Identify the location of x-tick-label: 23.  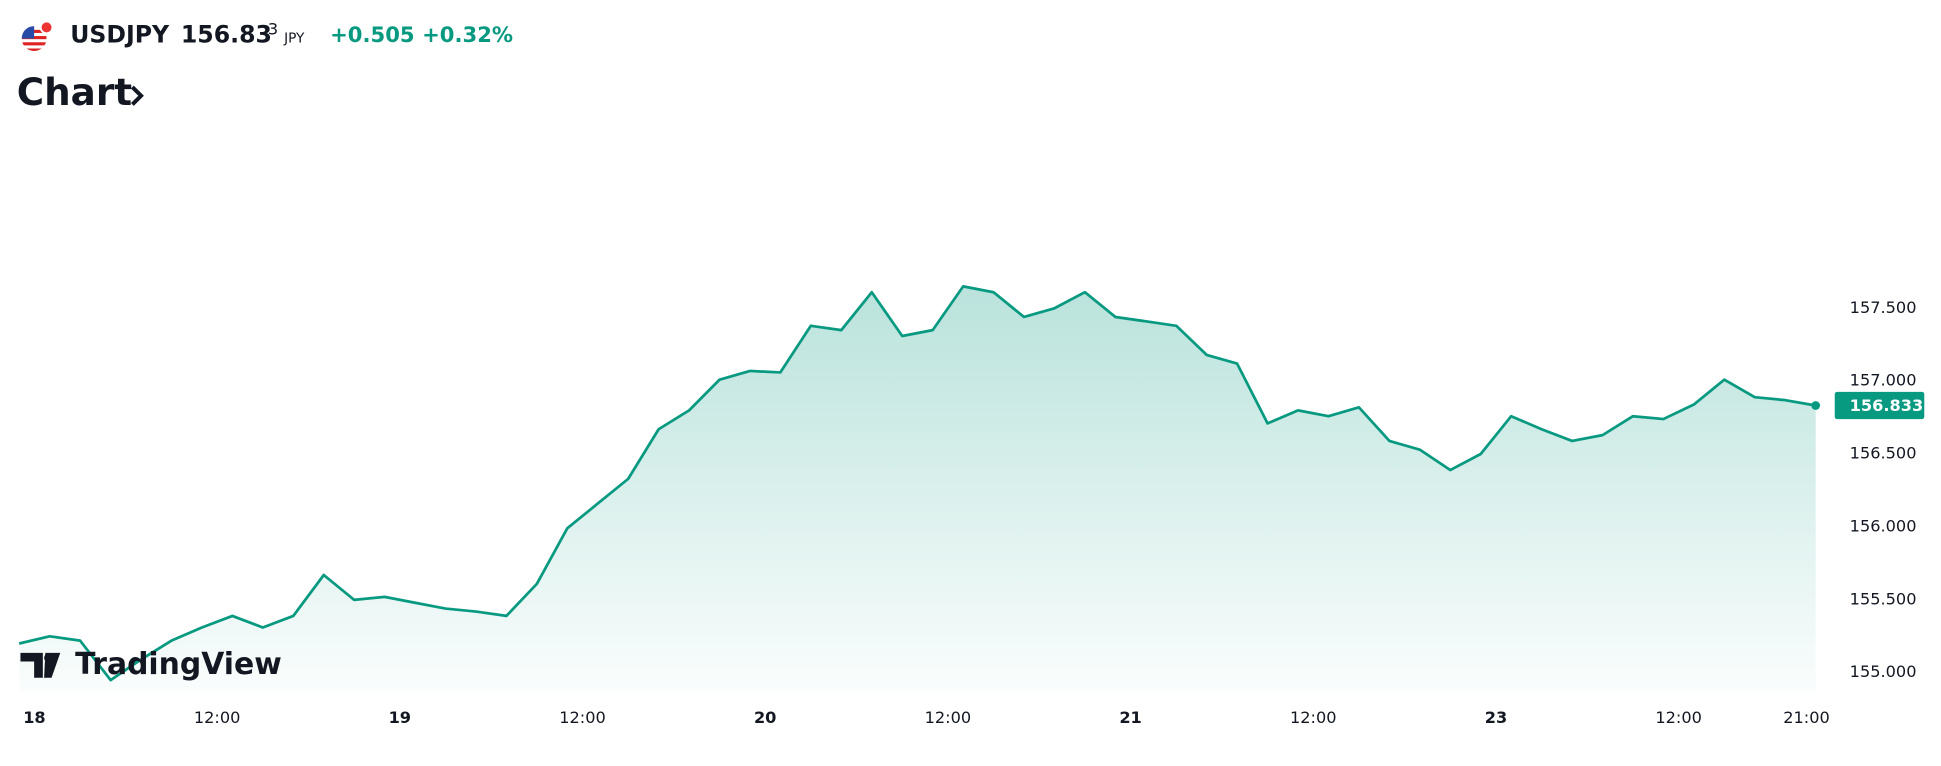
(1496, 717).